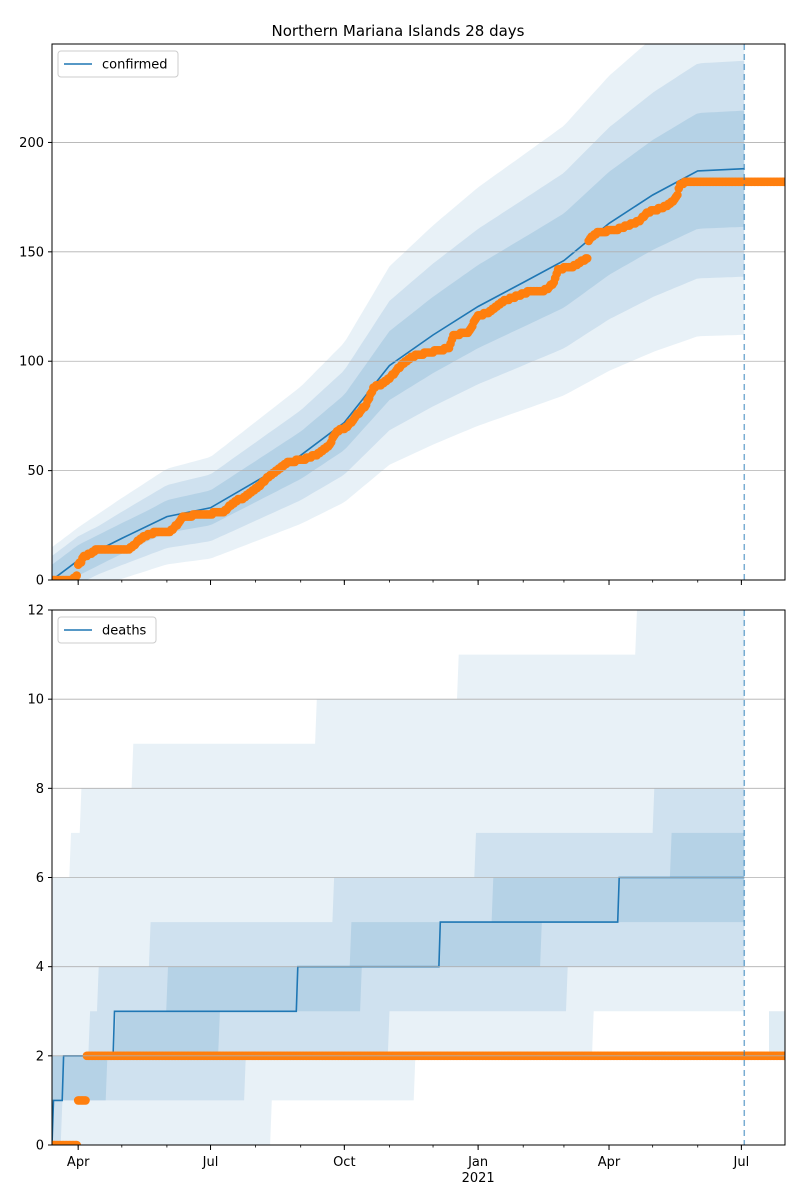 The height and width of the screenshot is (1200, 800). What do you see at coordinates (777, 1033) in the screenshot?
I see `uncertainty-band` at bounding box center [777, 1033].